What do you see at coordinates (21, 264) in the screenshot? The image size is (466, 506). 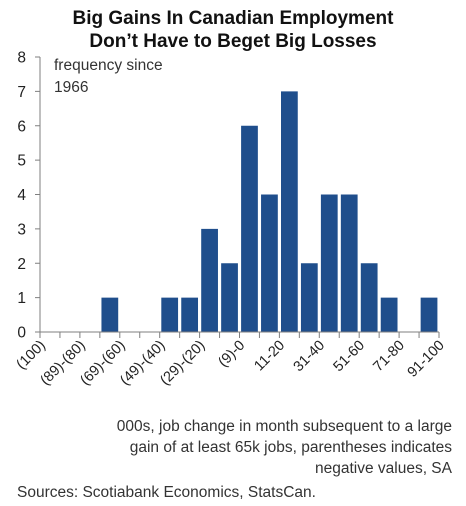 I see `y-tick-label: 2` at bounding box center [21, 264].